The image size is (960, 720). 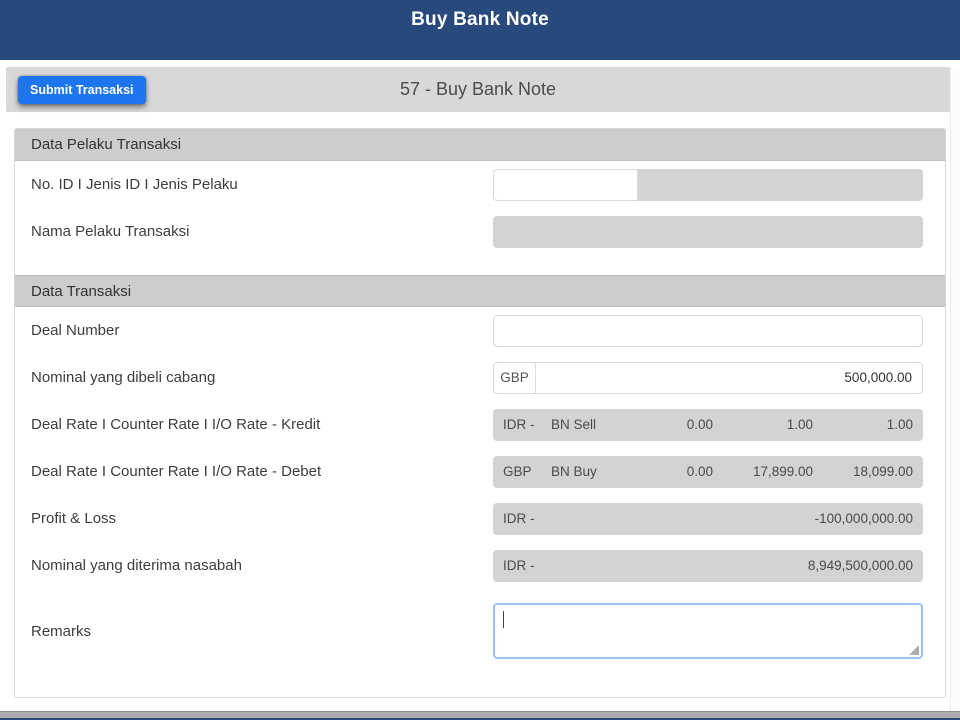 I want to click on nama-pelaku-label: Nama Pelaku Transaksi, so click(x=110, y=231).